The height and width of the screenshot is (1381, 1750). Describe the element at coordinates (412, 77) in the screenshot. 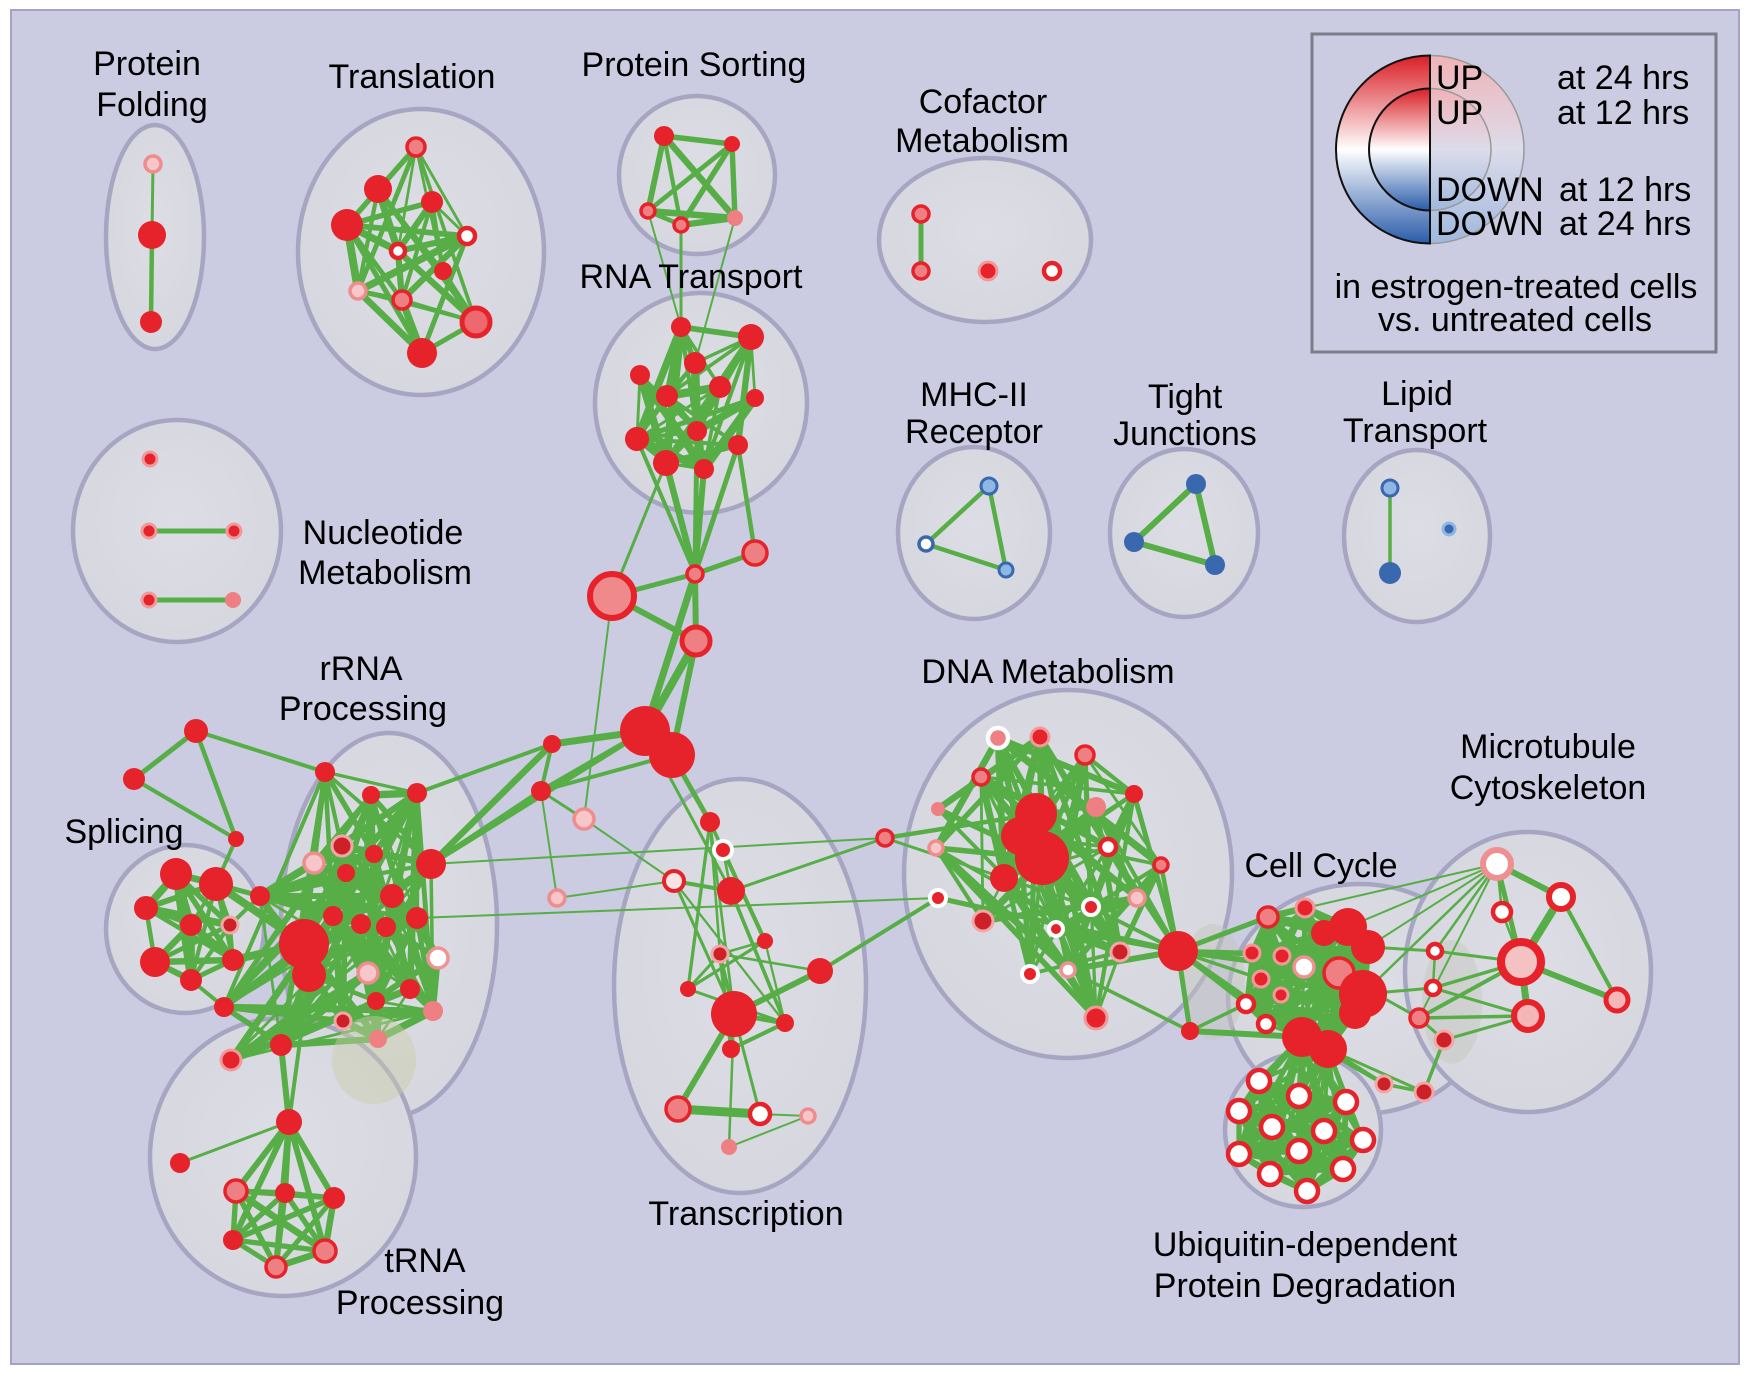

I see `svg-text: Translation` at that location.